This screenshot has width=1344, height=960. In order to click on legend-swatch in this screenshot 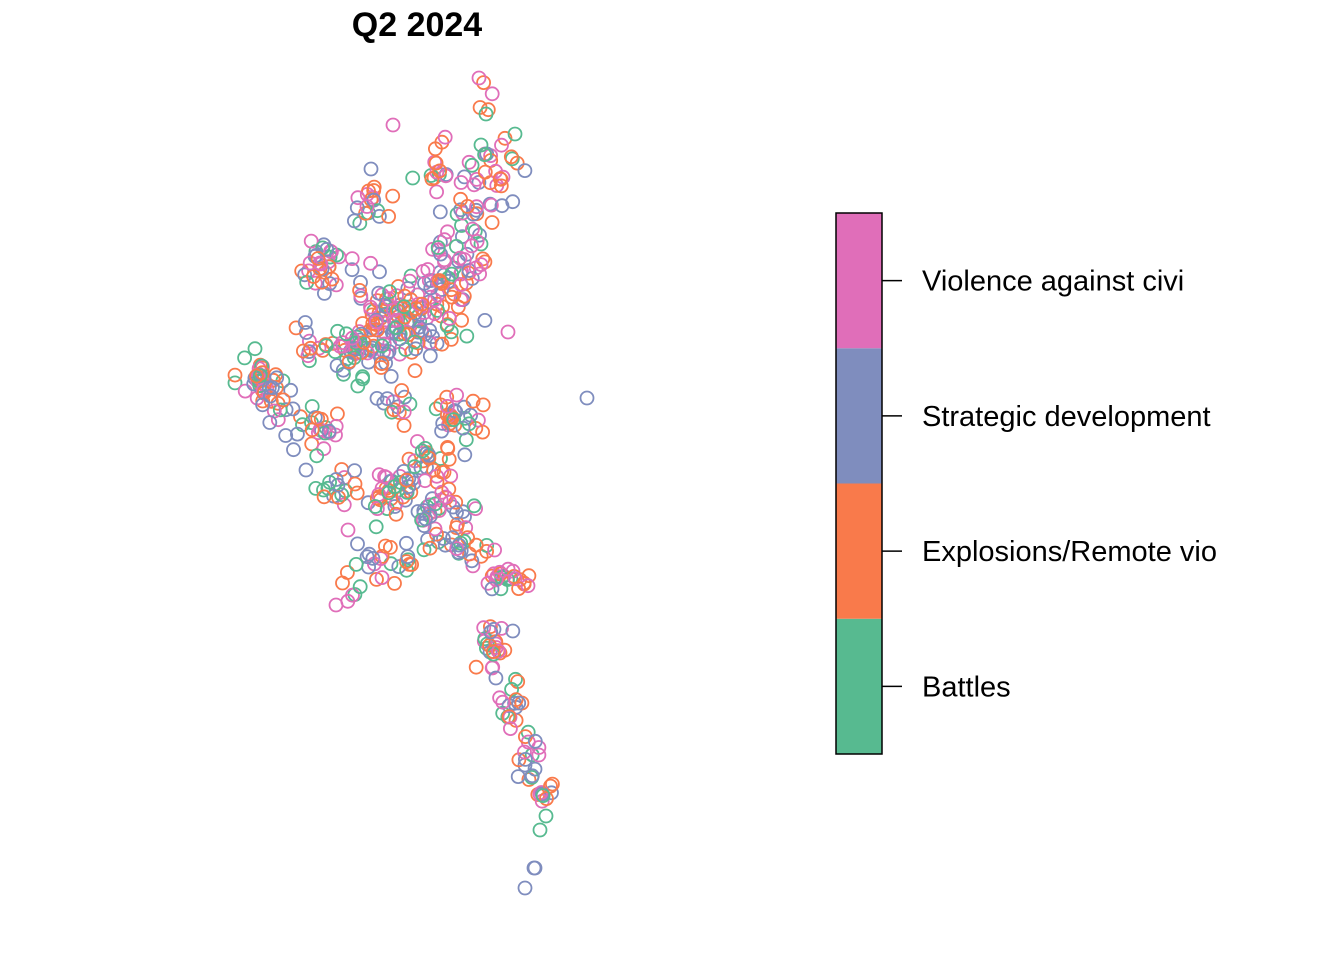, I will do `click(859, 416)`.